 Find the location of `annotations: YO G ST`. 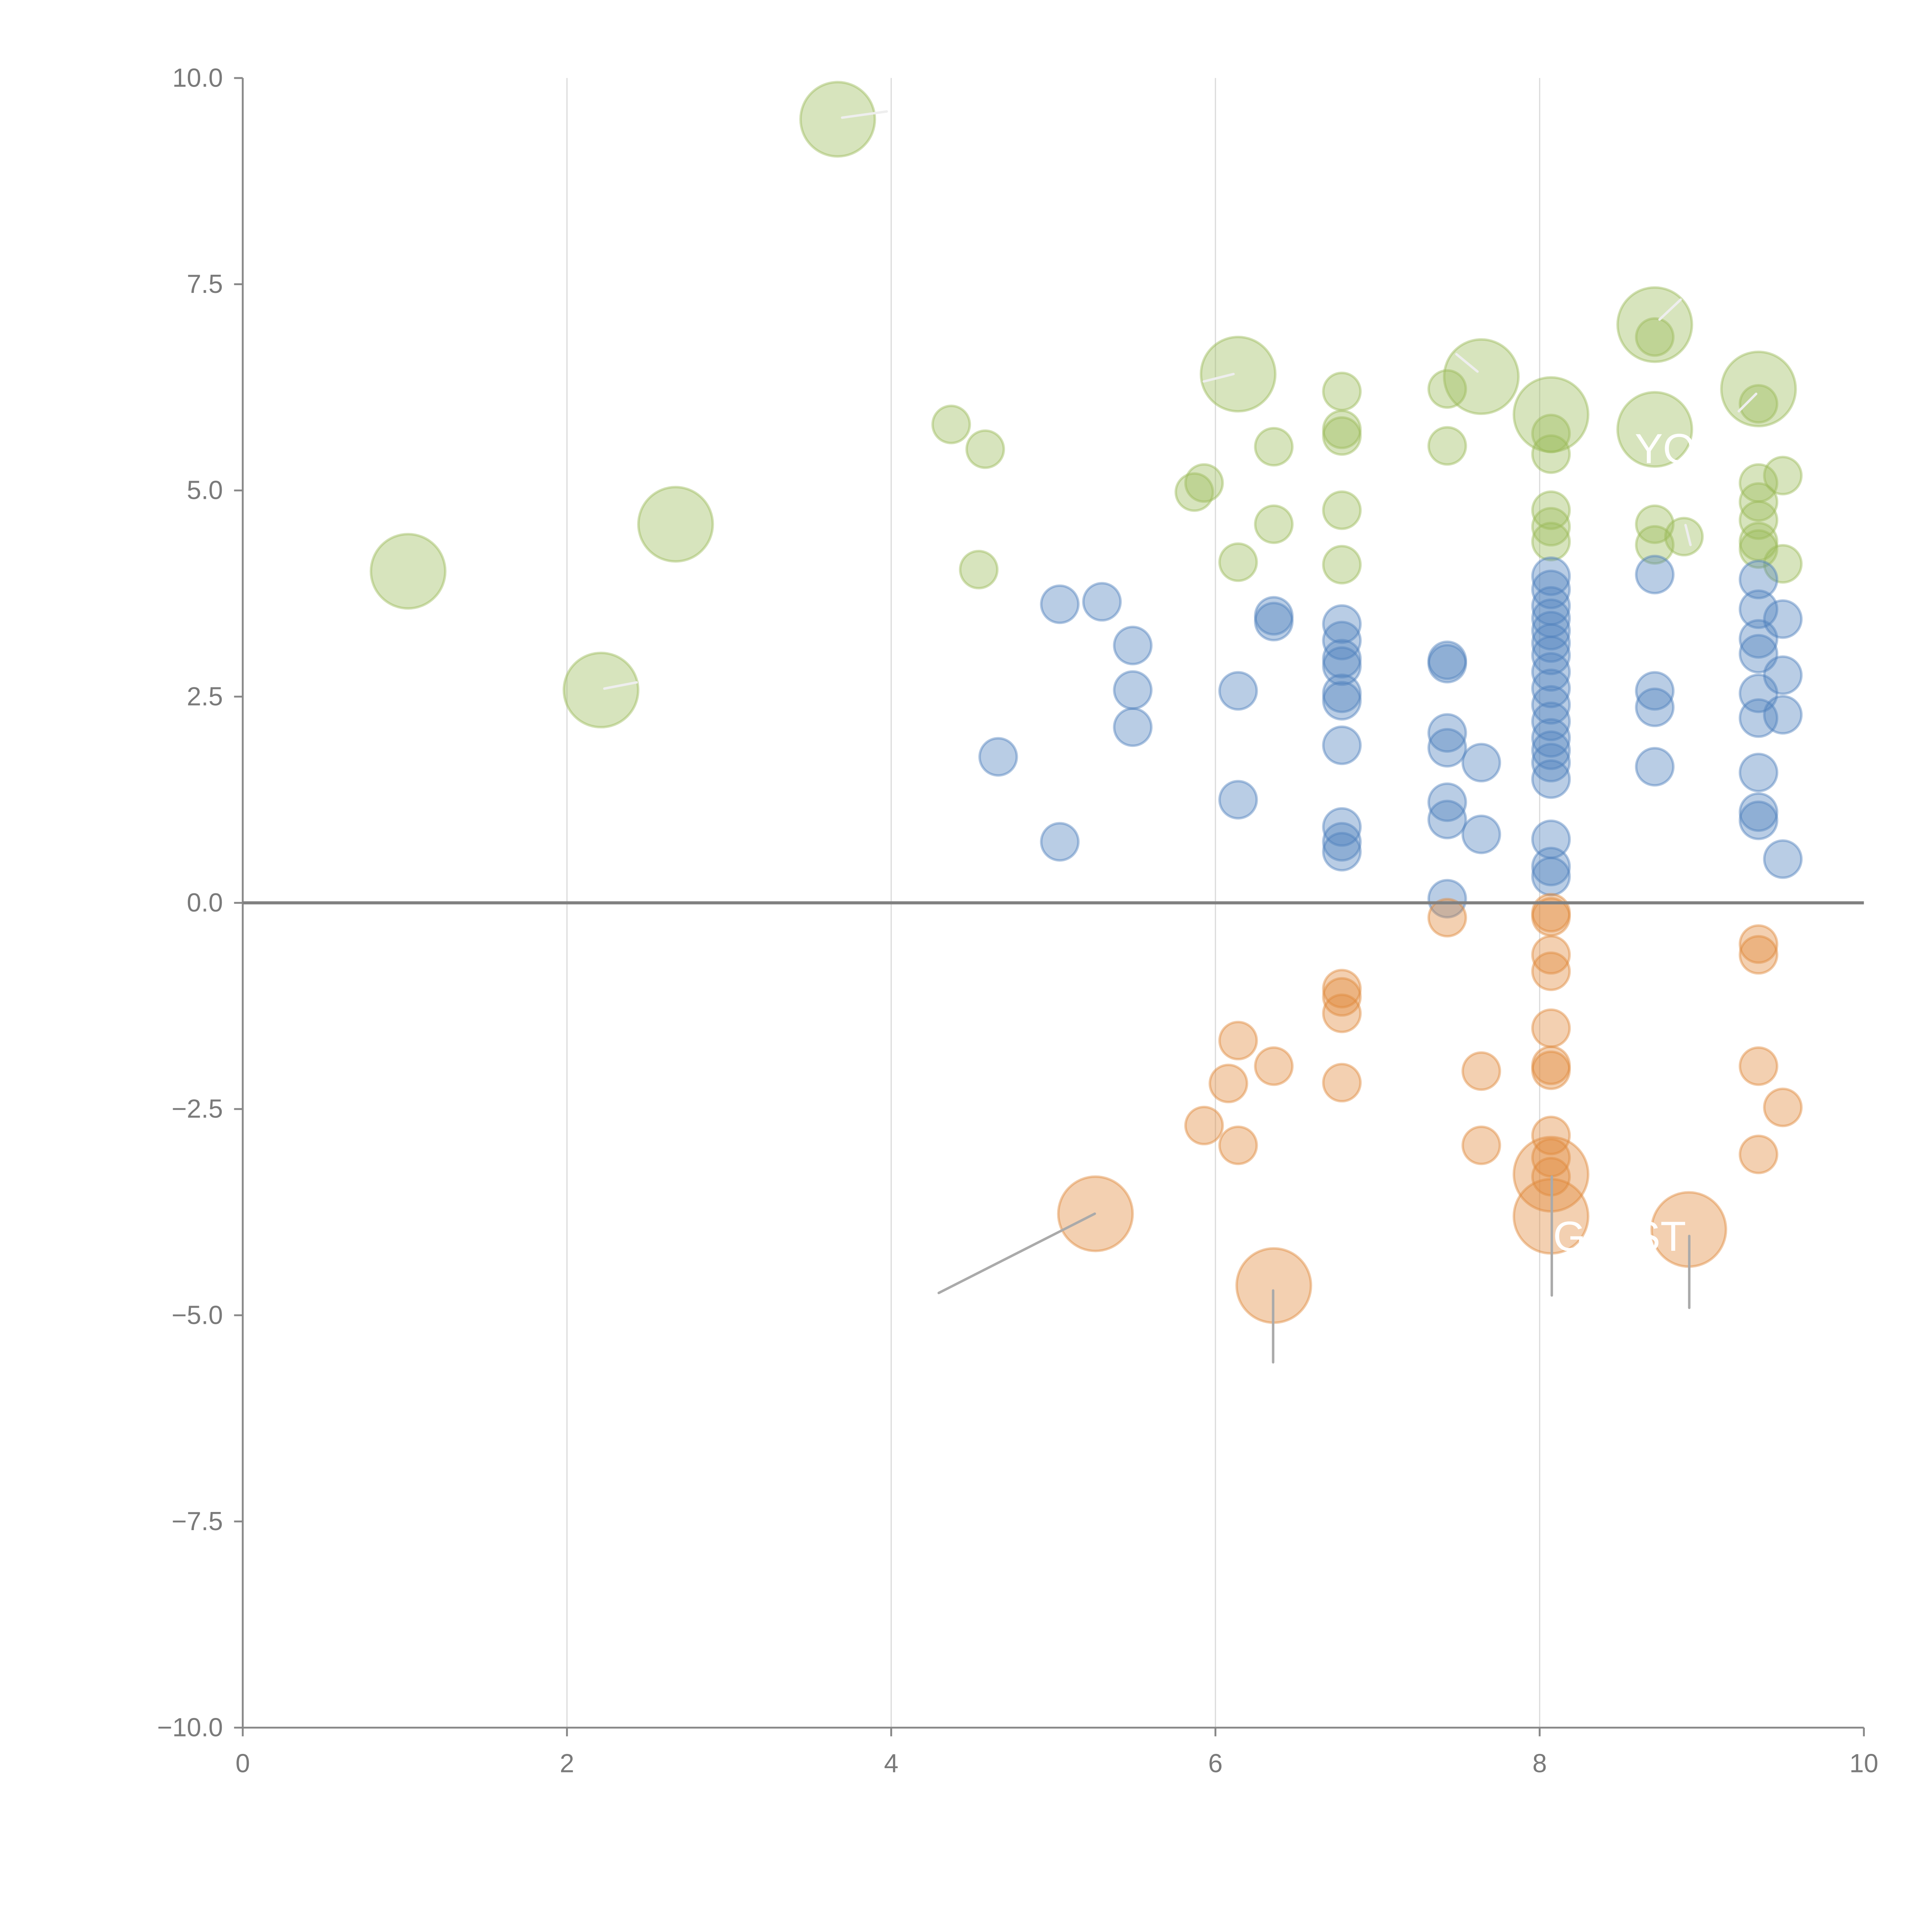

annotations: YO G ST is located at coordinates (1625, 843).